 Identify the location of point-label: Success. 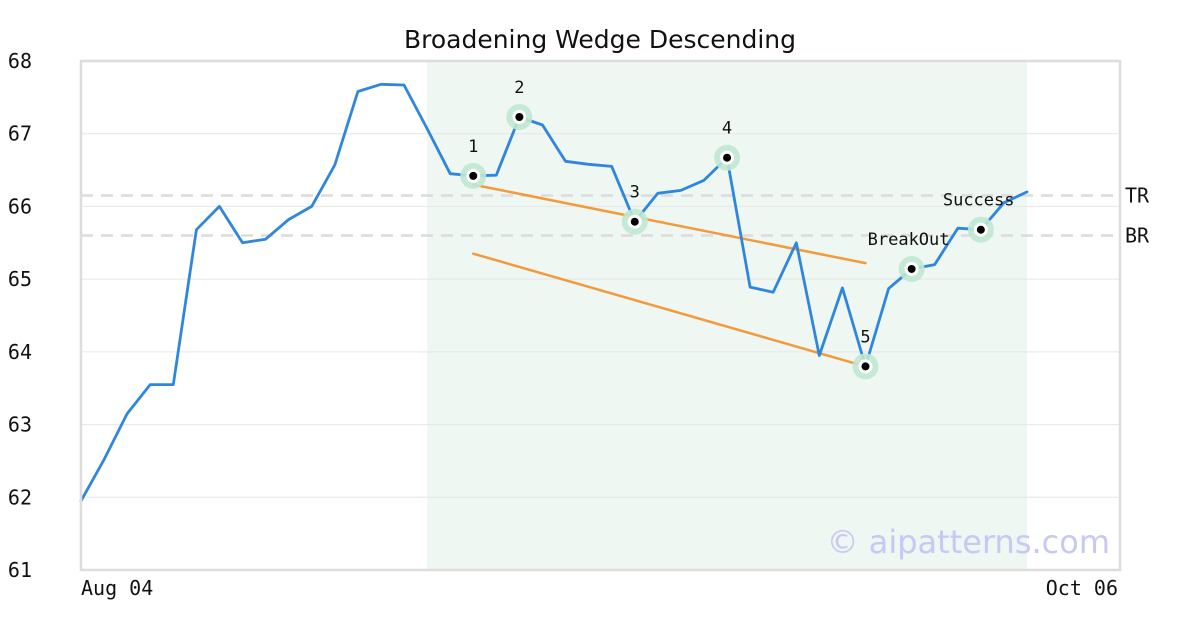
(979, 201).